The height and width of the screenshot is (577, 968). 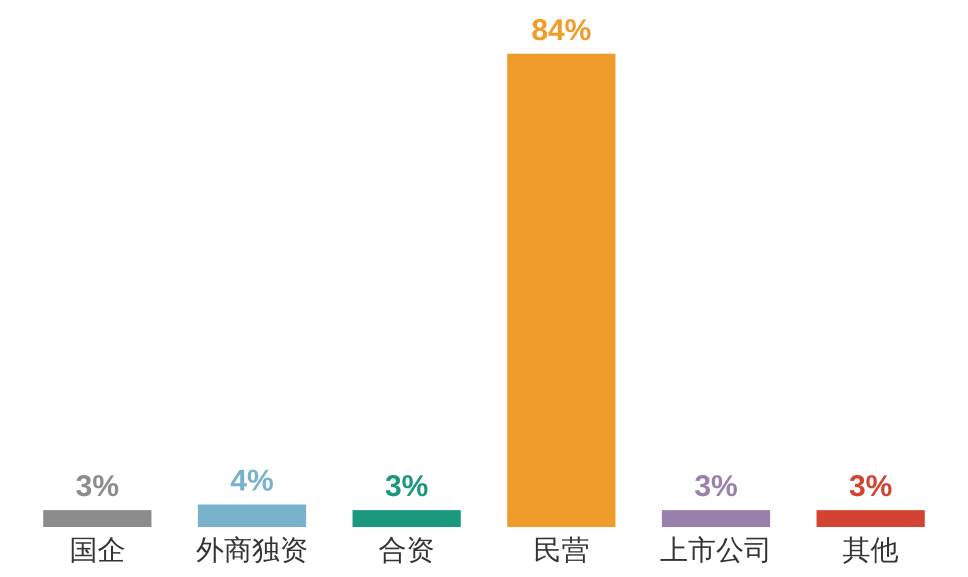 I want to click on x-tick-label: 上市公司, so click(x=716, y=551).